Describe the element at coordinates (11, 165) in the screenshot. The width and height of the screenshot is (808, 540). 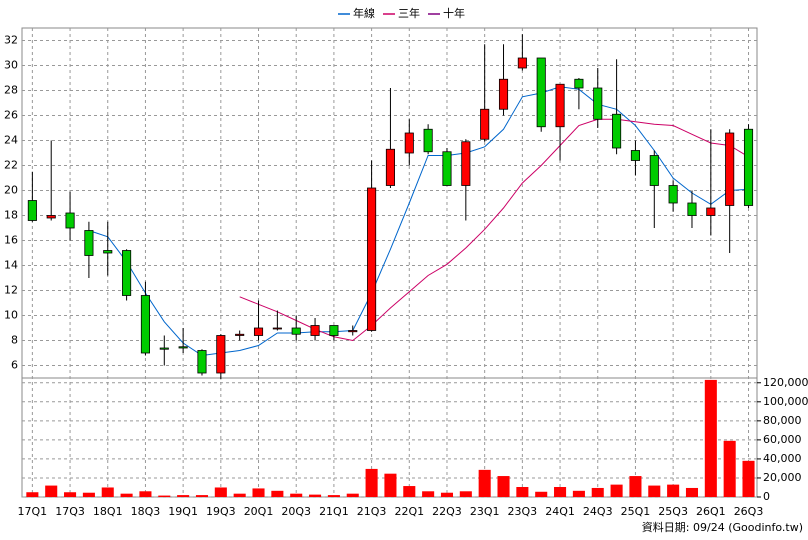
I see `y-tick-label: 22` at that location.